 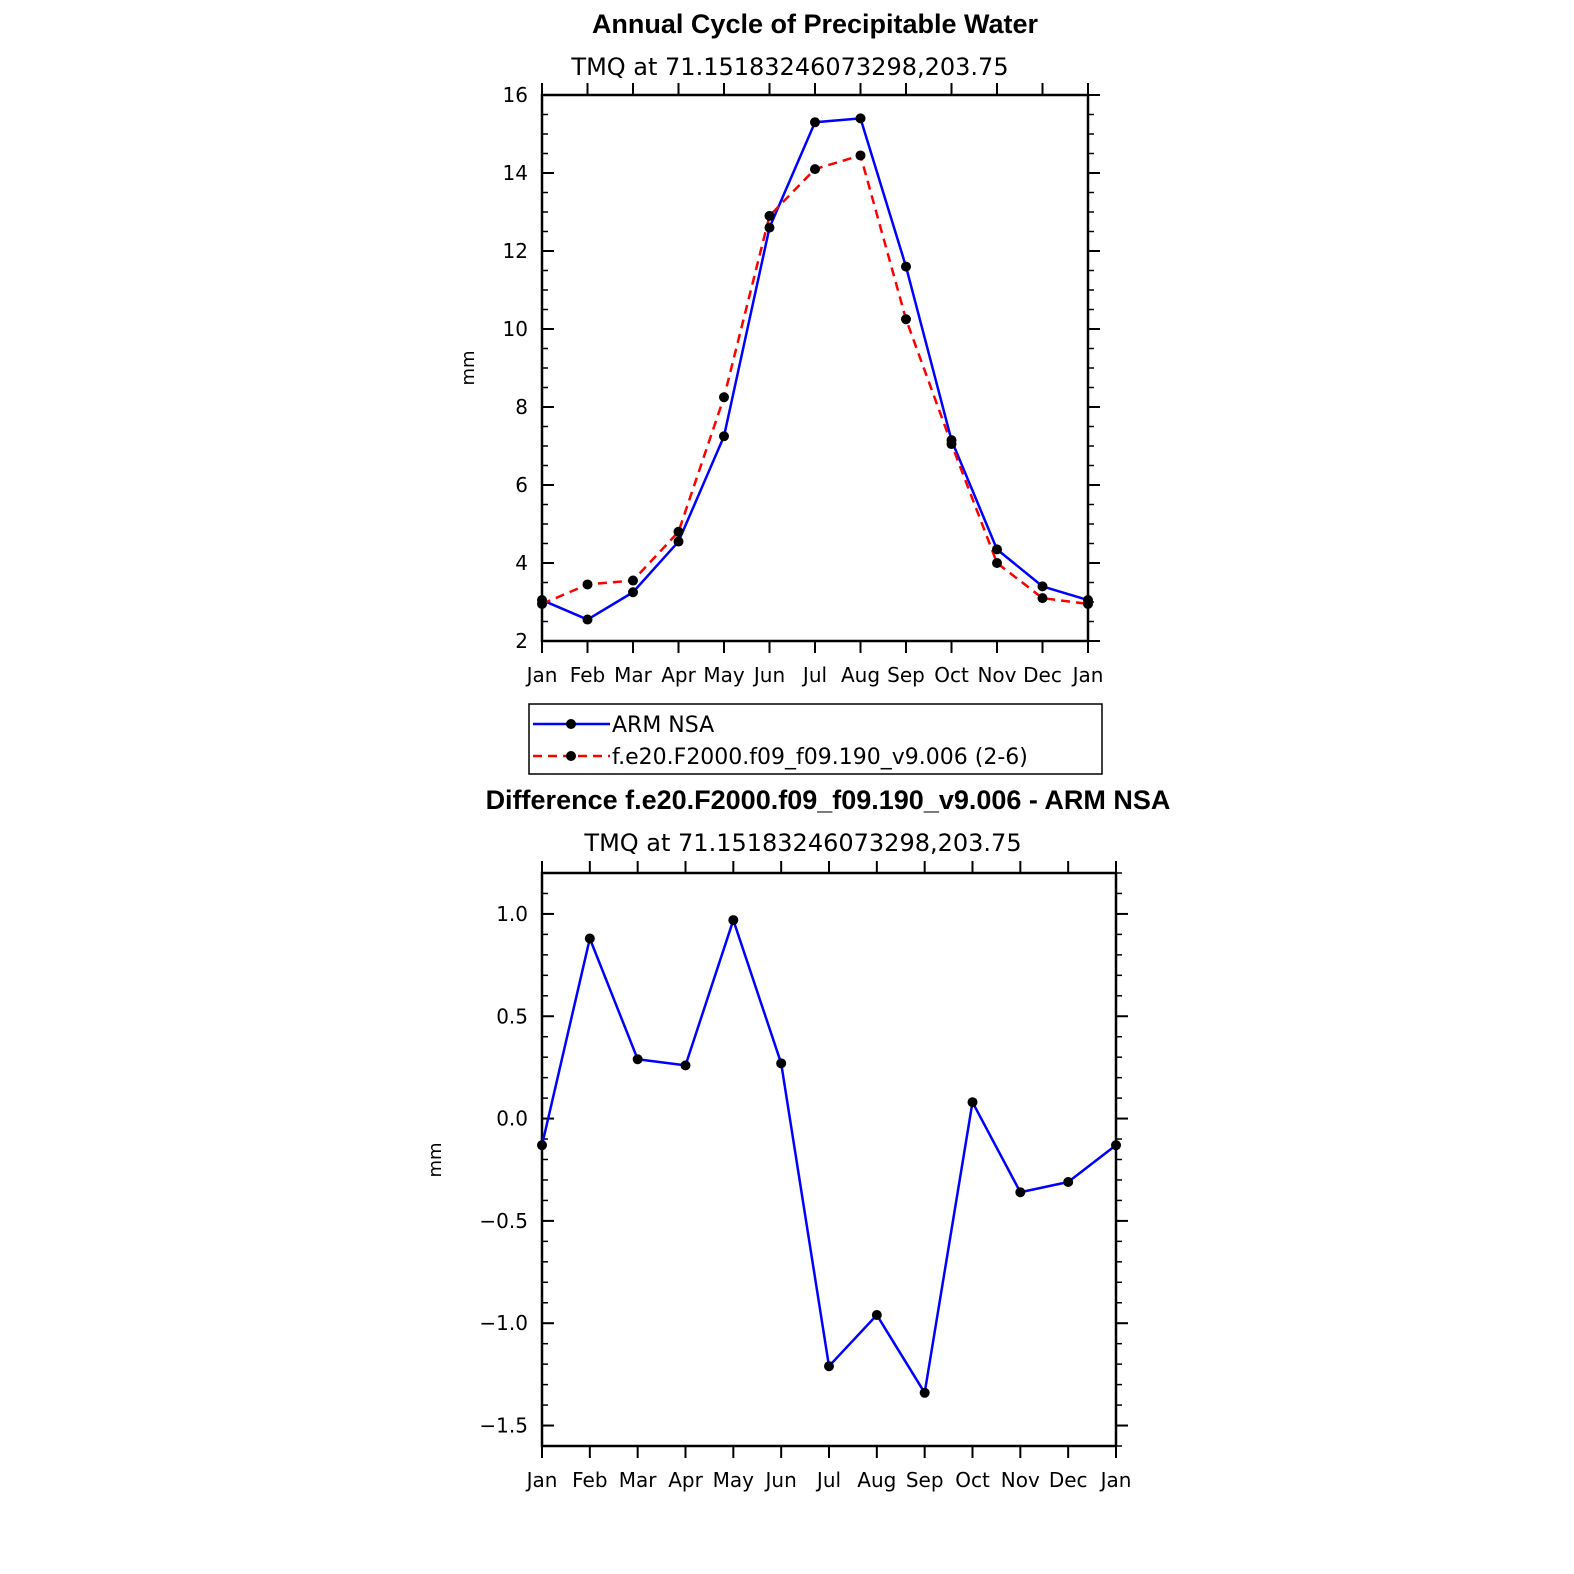 I want to click on chart-1-plot-frame, so click(x=815, y=368).